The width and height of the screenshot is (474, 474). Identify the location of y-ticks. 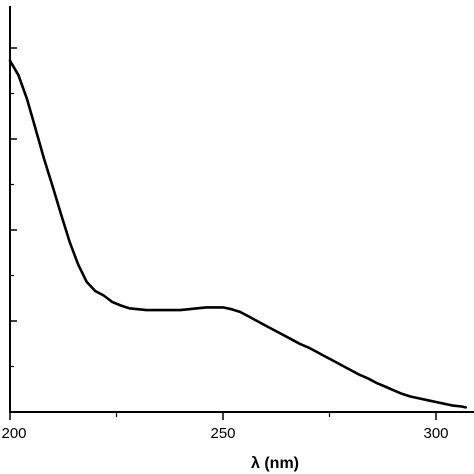
(13, 207).